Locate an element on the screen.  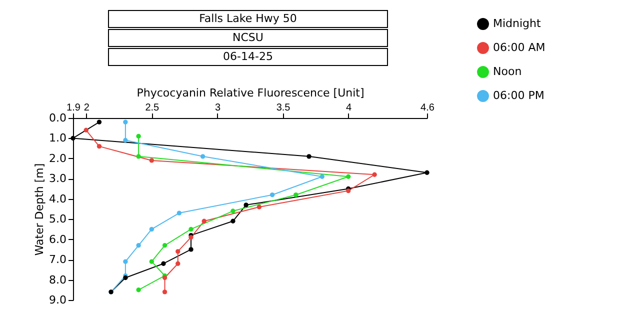
chart-subtitle: NCSU is located at coordinates (248, 38).